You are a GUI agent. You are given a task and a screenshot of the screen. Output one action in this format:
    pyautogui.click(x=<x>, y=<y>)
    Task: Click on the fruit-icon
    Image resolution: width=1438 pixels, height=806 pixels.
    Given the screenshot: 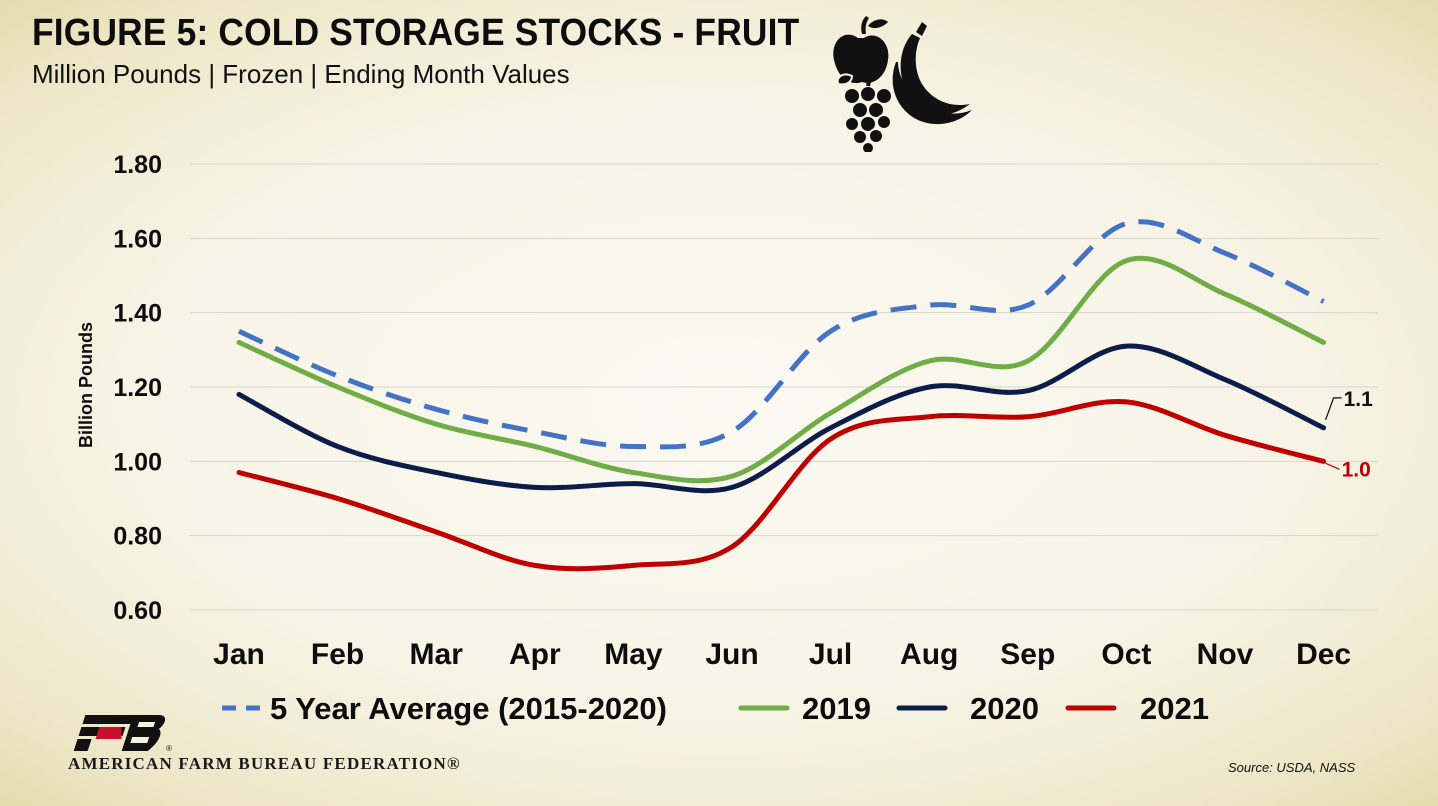 What is the action you would take?
    pyautogui.click(x=902, y=84)
    